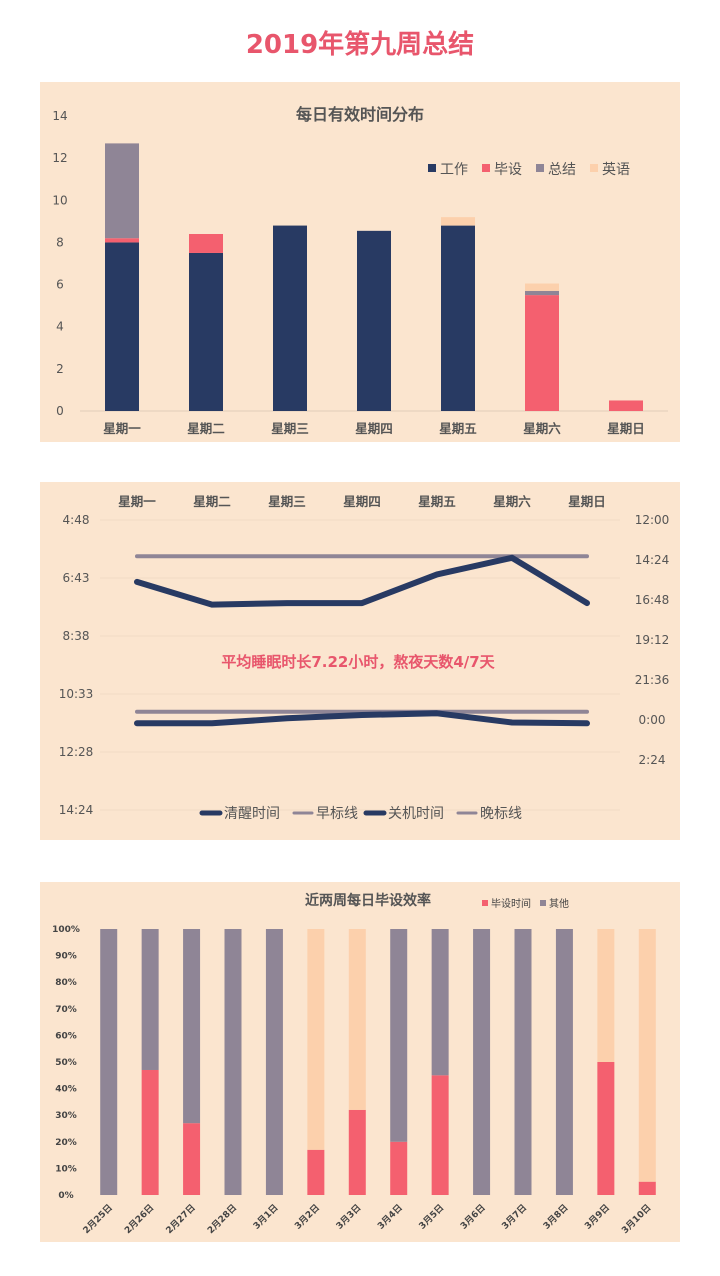  What do you see at coordinates (454, 170) in the screenshot?
I see `legend-label: 工作` at bounding box center [454, 170].